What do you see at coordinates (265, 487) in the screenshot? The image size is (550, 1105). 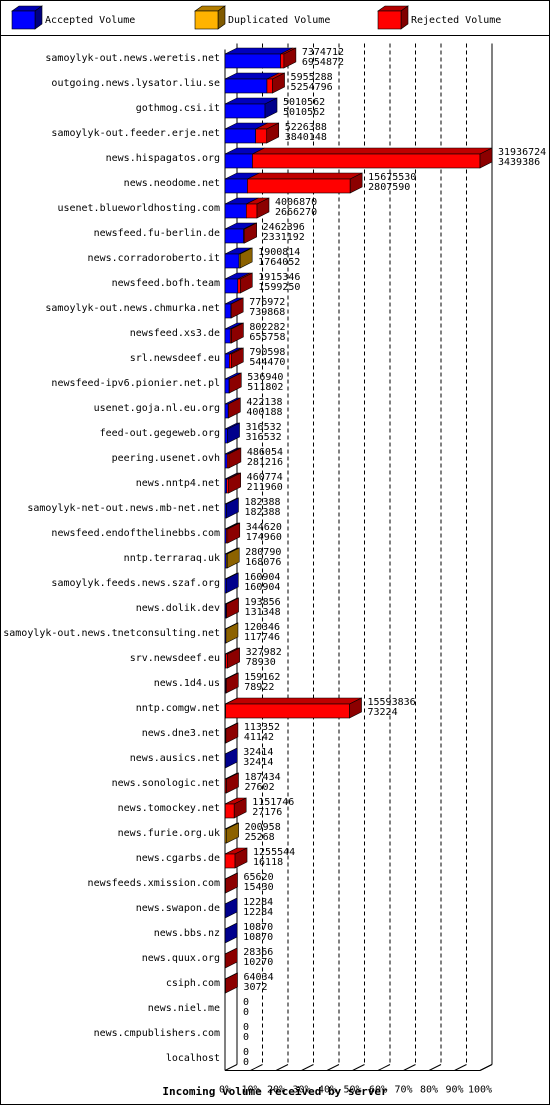 I see `value-label: 211960` at bounding box center [265, 487].